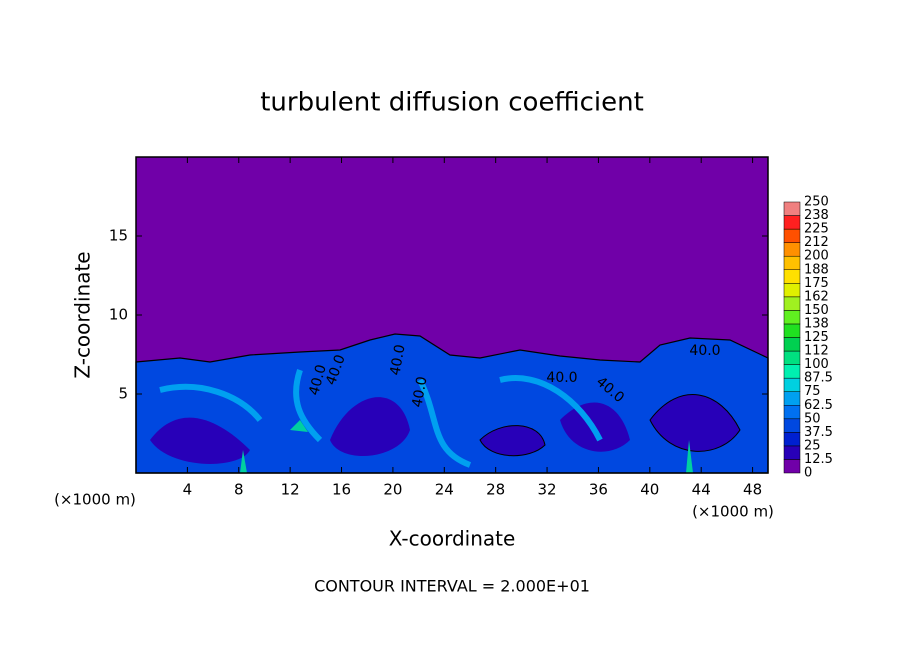 This screenshot has height=658, width=904. What do you see at coordinates (452, 586) in the screenshot?
I see `footer: CONTOUR INTERVAL = 2.000E+01` at bounding box center [452, 586].